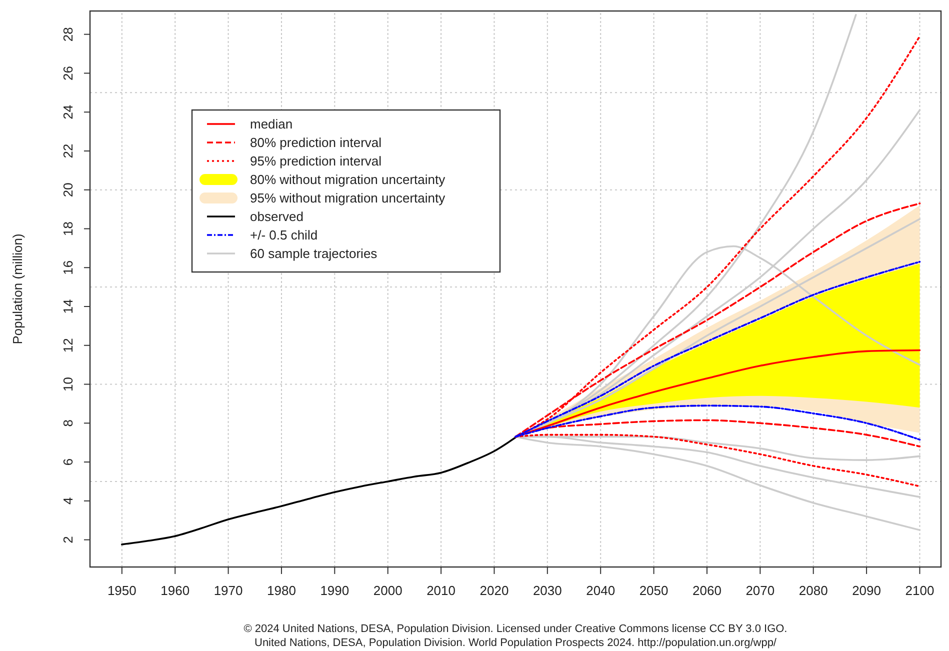 This screenshot has height=651, width=949. Describe the element at coordinates (68, 345) in the screenshot. I see `y-tick-label: 12` at that location.